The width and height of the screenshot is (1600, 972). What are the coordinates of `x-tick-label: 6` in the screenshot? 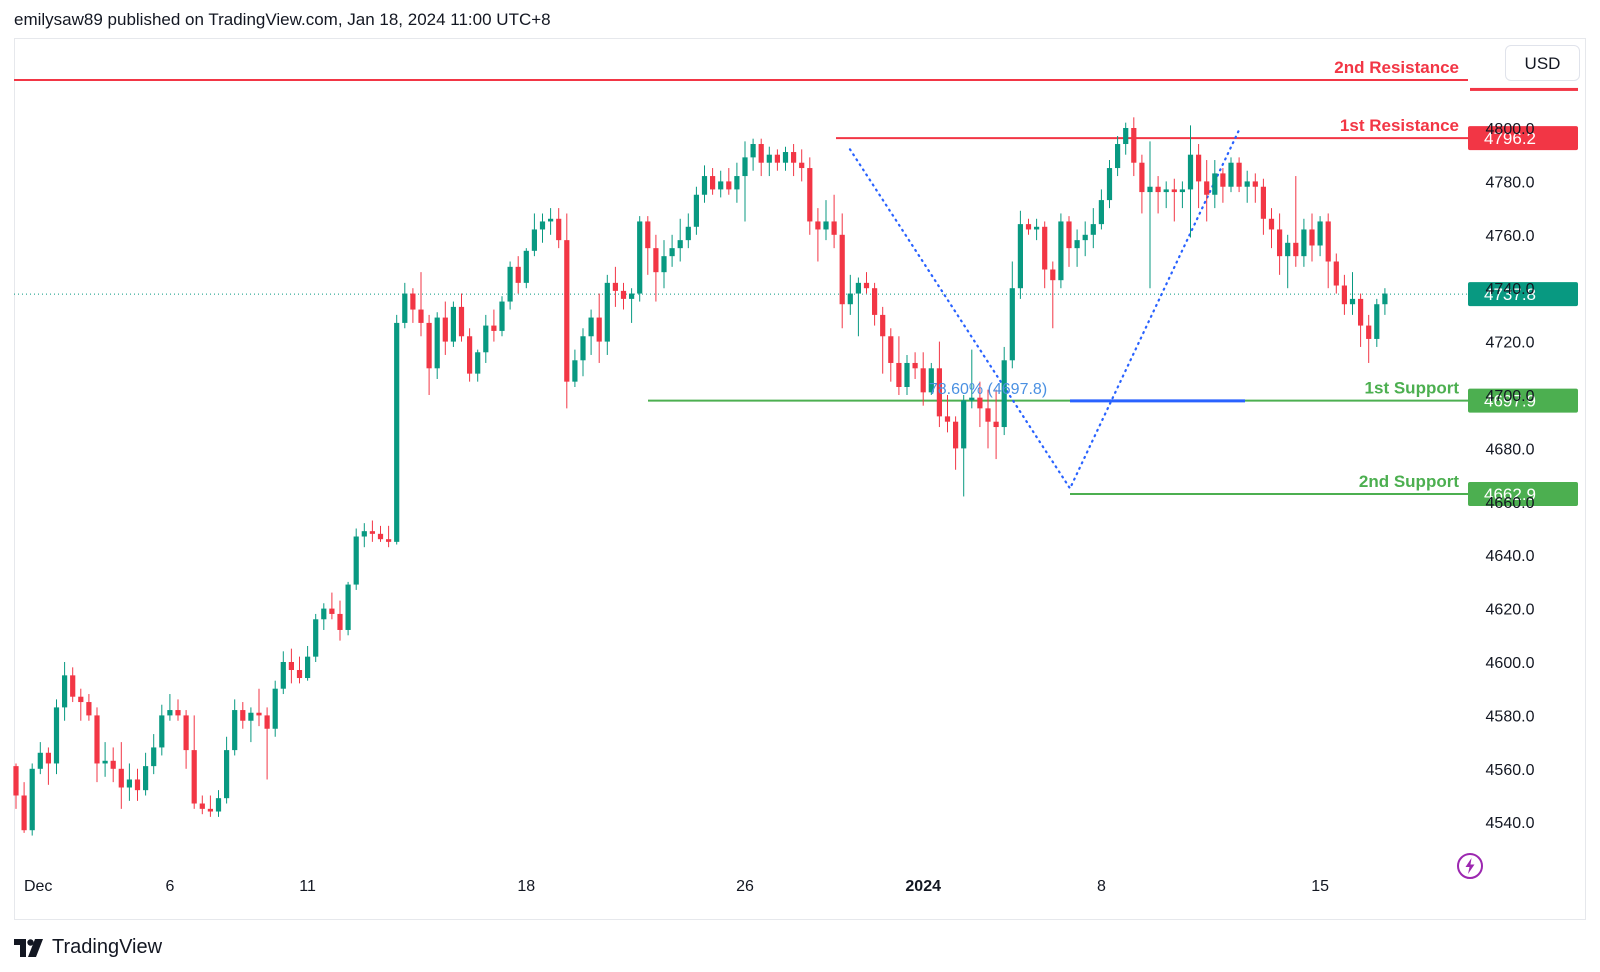 It's located at (169, 886).